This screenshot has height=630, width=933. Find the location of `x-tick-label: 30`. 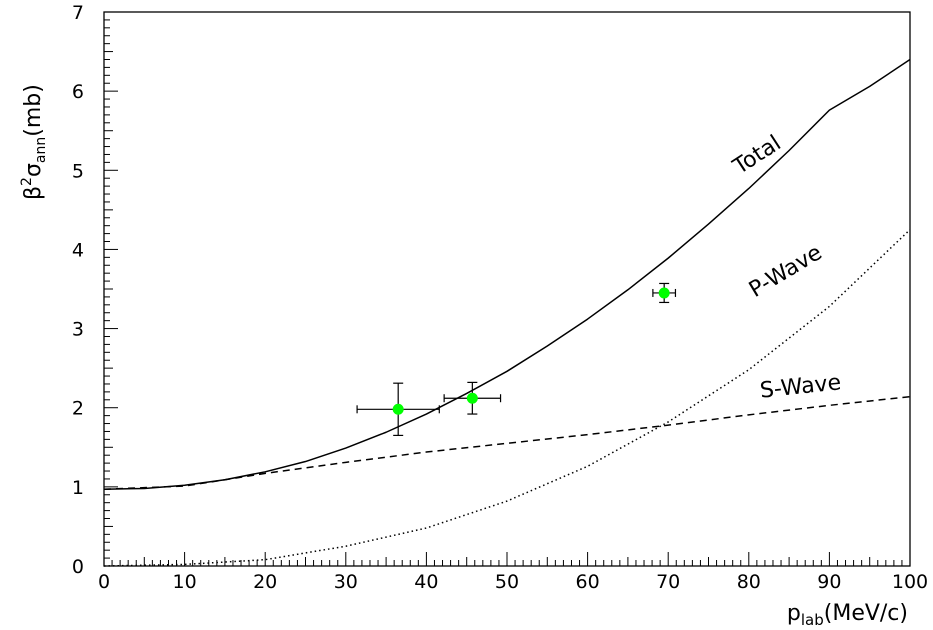

x-tick-label: 30 is located at coordinates (346, 582).